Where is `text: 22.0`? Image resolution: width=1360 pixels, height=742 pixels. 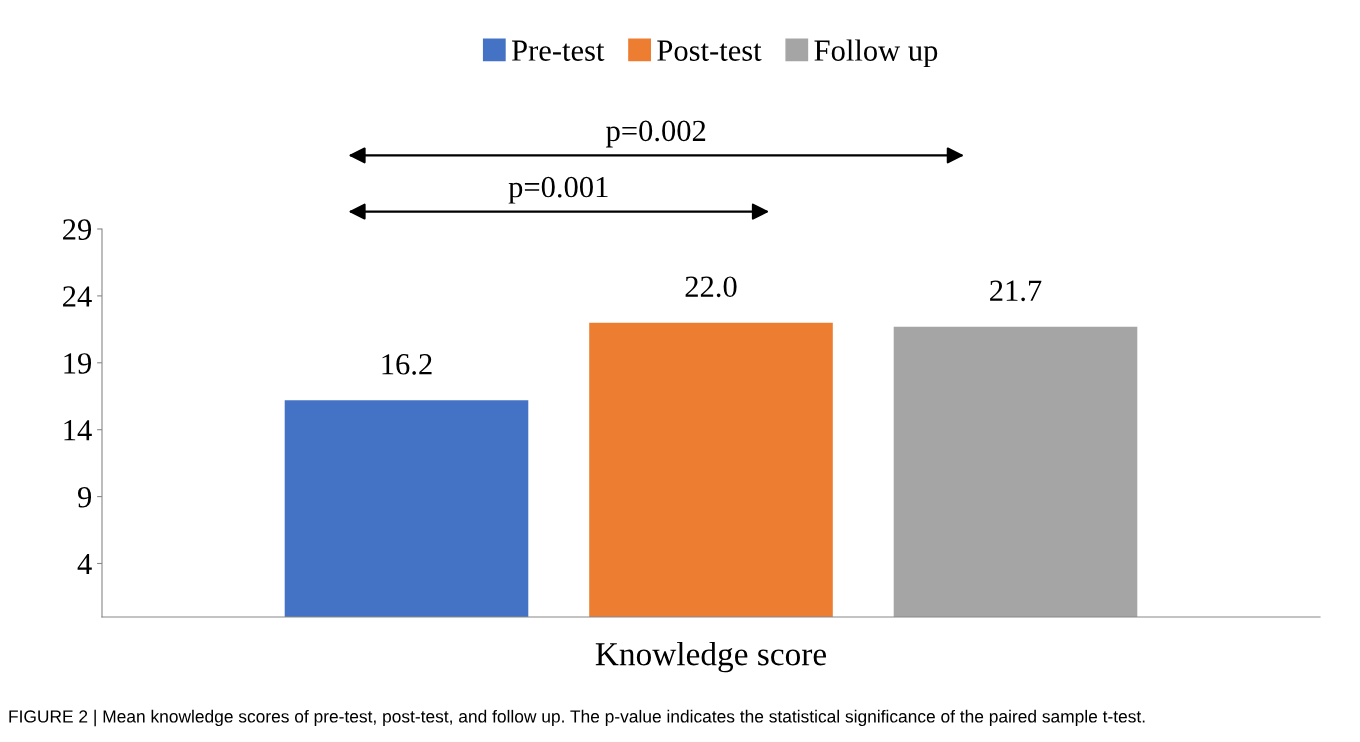 text: 22.0 is located at coordinates (711, 287).